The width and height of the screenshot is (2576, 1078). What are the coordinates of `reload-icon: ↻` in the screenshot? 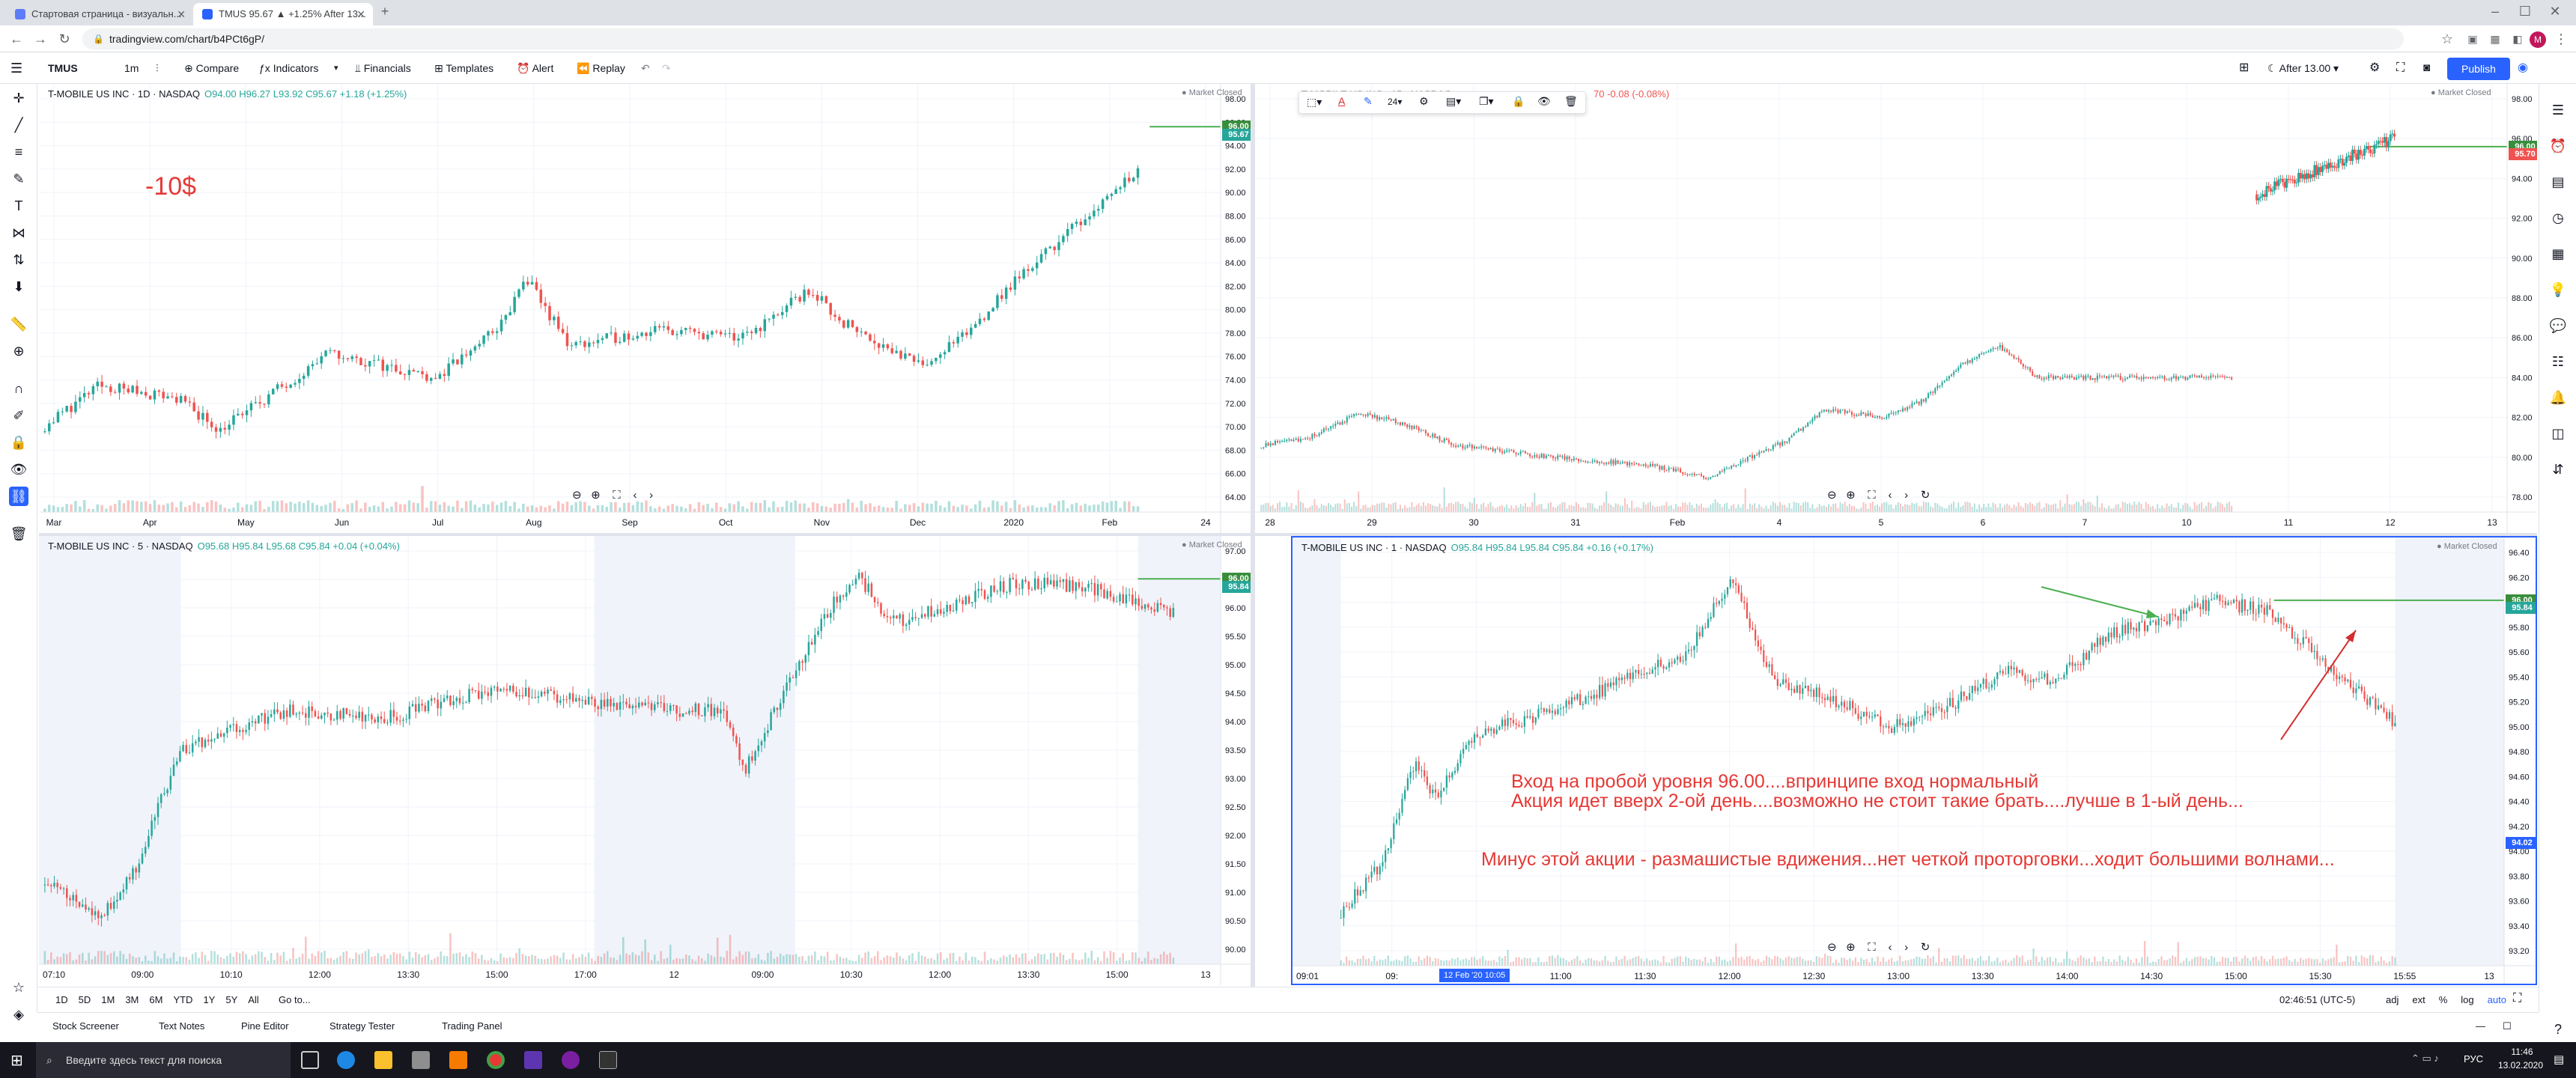 It's located at (64, 38).